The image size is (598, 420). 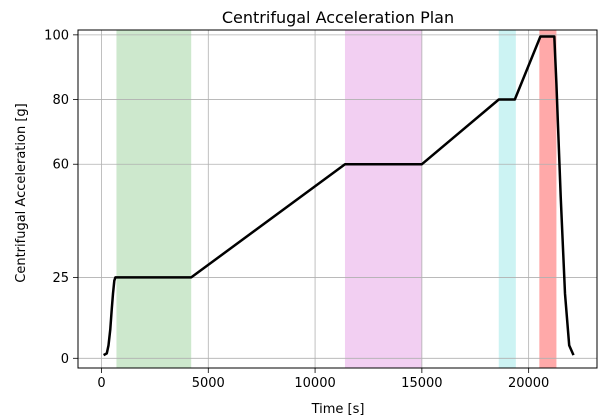 What do you see at coordinates (338, 17) in the screenshot?
I see `chart-title: Centrifugal Acceleration Plan` at bounding box center [338, 17].